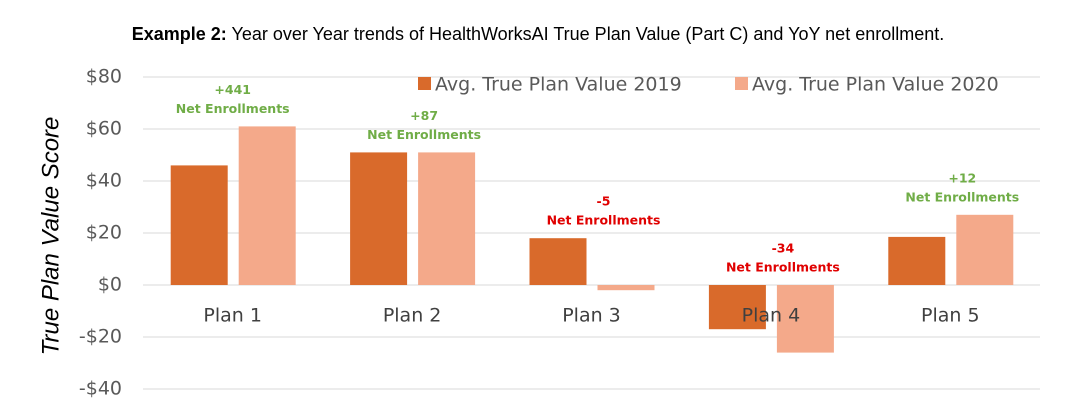 This screenshot has height=411, width=1077. What do you see at coordinates (771, 316) in the screenshot?
I see `x-tick-label: Plan 4` at bounding box center [771, 316].